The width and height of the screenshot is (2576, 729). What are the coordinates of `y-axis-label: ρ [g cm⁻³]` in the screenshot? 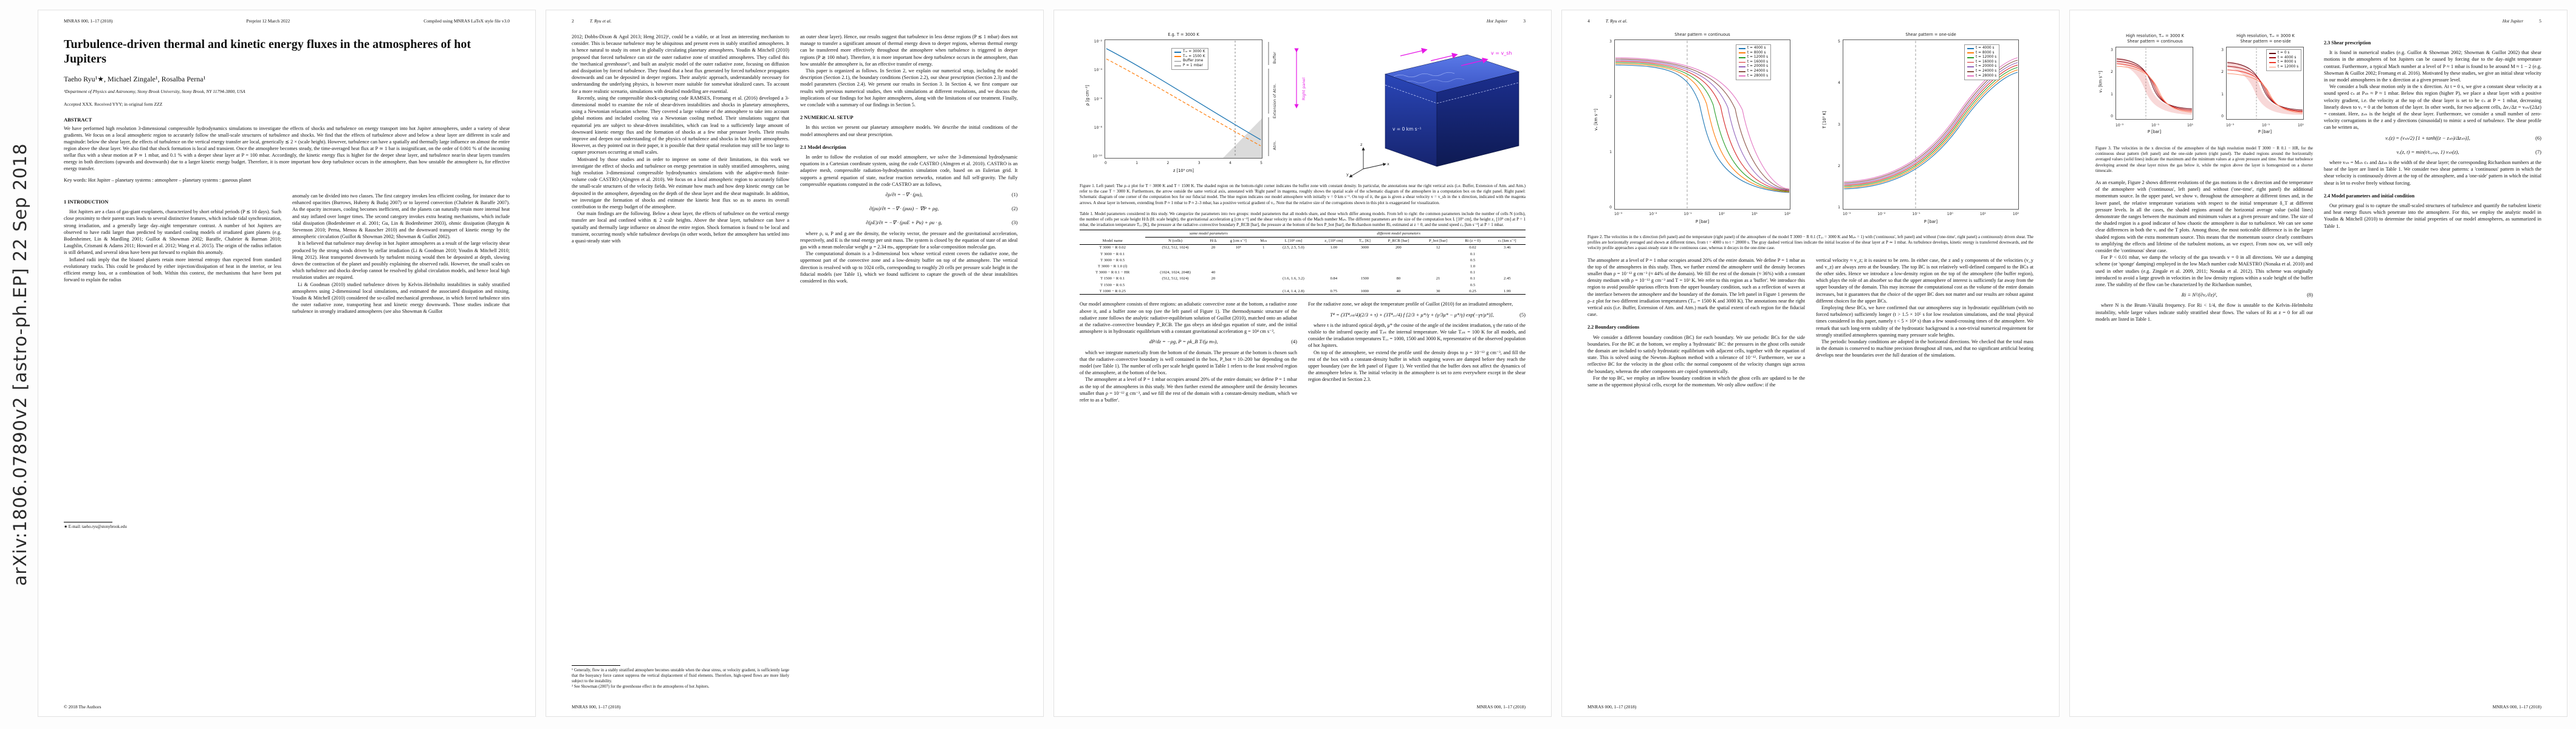 It's located at (1087, 95).